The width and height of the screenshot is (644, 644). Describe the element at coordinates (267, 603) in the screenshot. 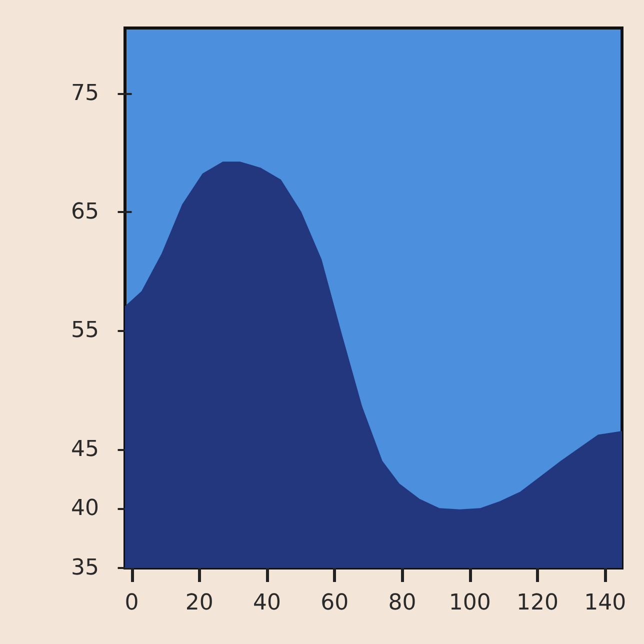

I see `x-tick-label: 40` at that location.